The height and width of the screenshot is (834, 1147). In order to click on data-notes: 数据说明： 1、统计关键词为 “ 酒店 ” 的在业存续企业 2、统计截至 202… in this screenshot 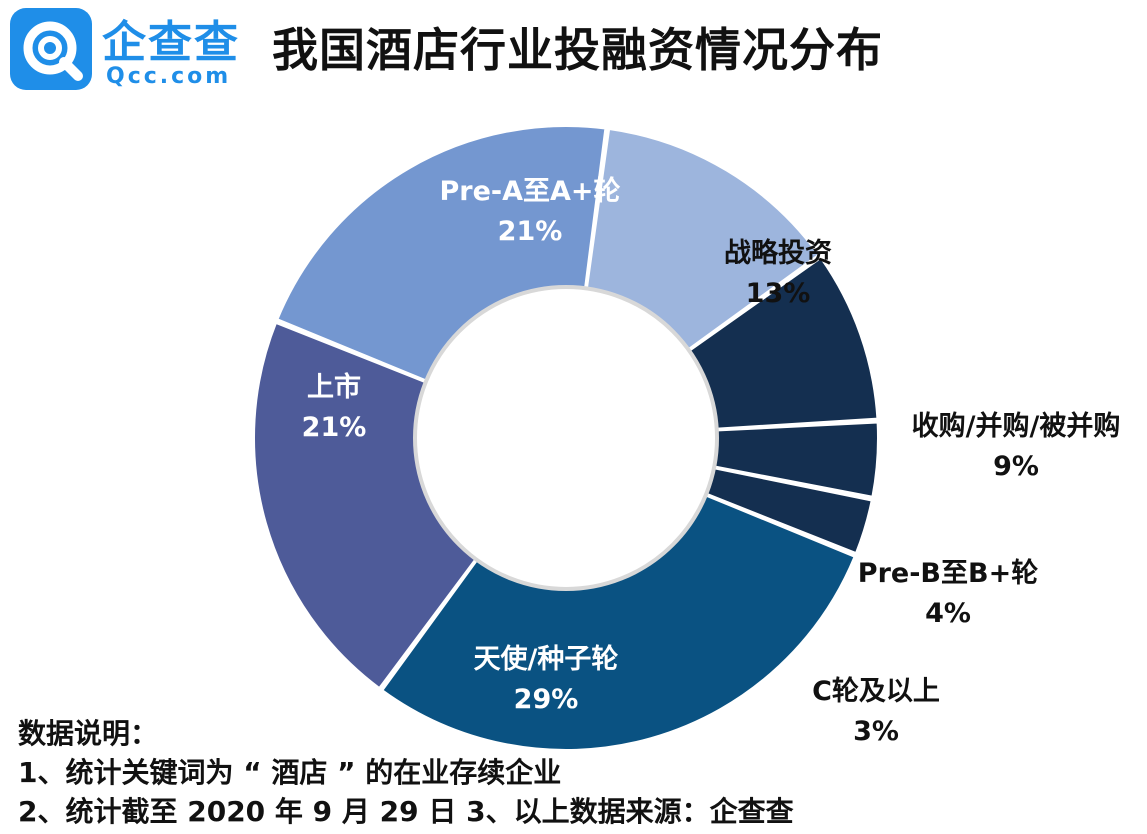, I will do `click(406, 772)`.